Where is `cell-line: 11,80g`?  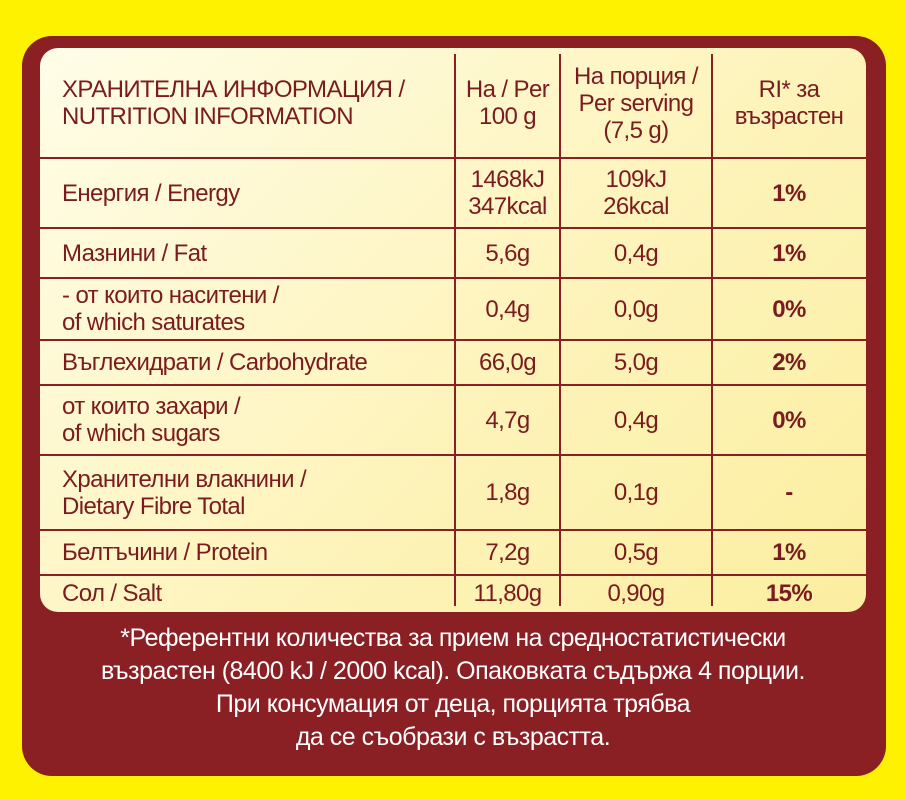 cell-line: 11,80g is located at coordinates (507, 593).